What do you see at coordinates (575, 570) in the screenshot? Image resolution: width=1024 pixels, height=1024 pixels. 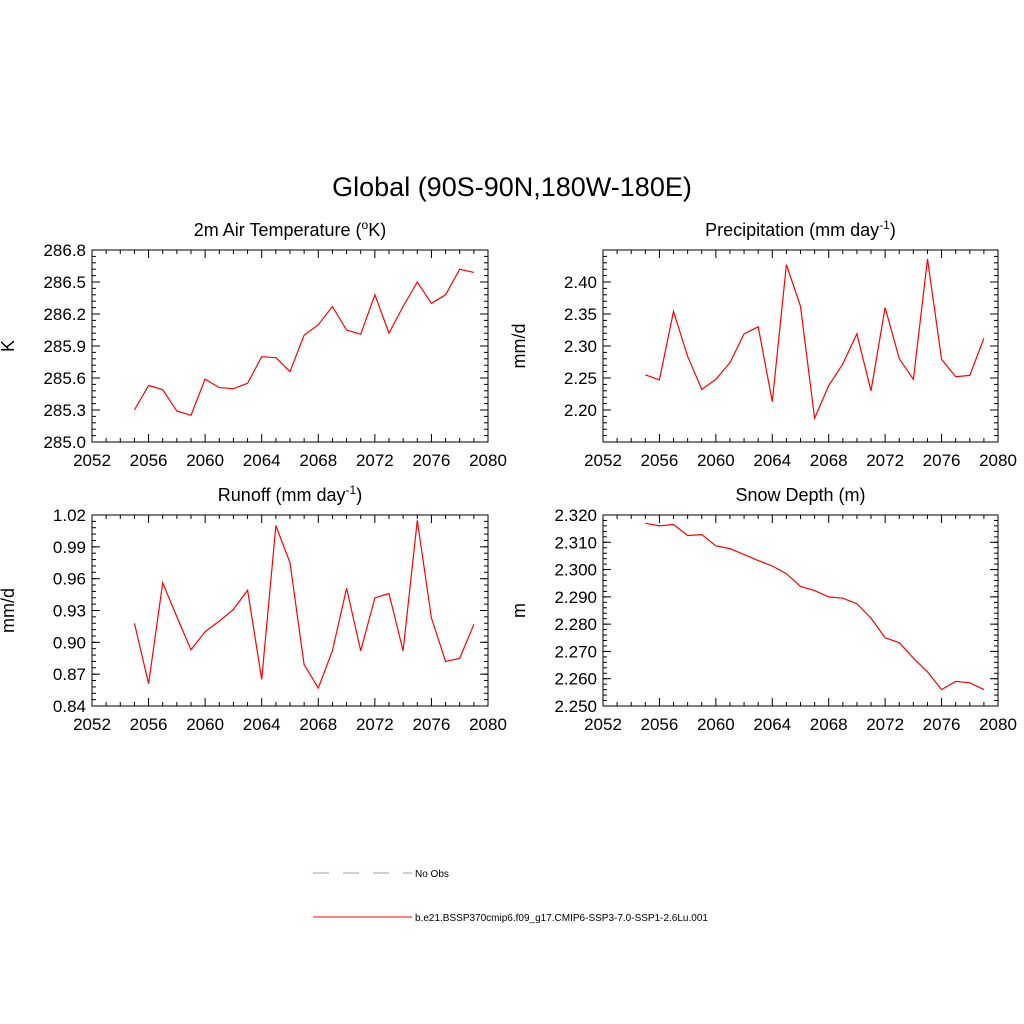 I see `y-tick-label: 2.300` at bounding box center [575, 570].